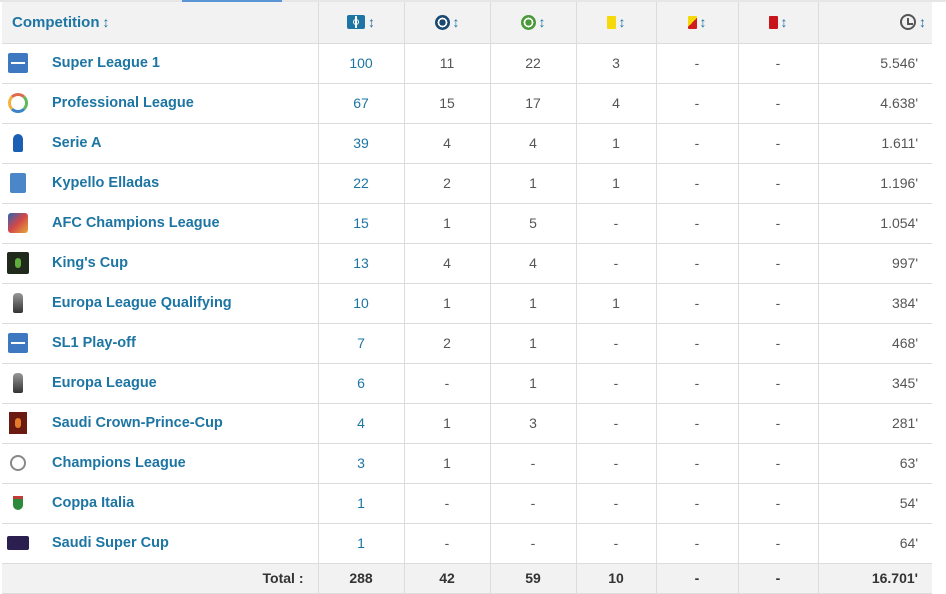  What do you see at coordinates (123, 103) in the screenshot?
I see `competition-link: Professional League` at bounding box center [123, 103].